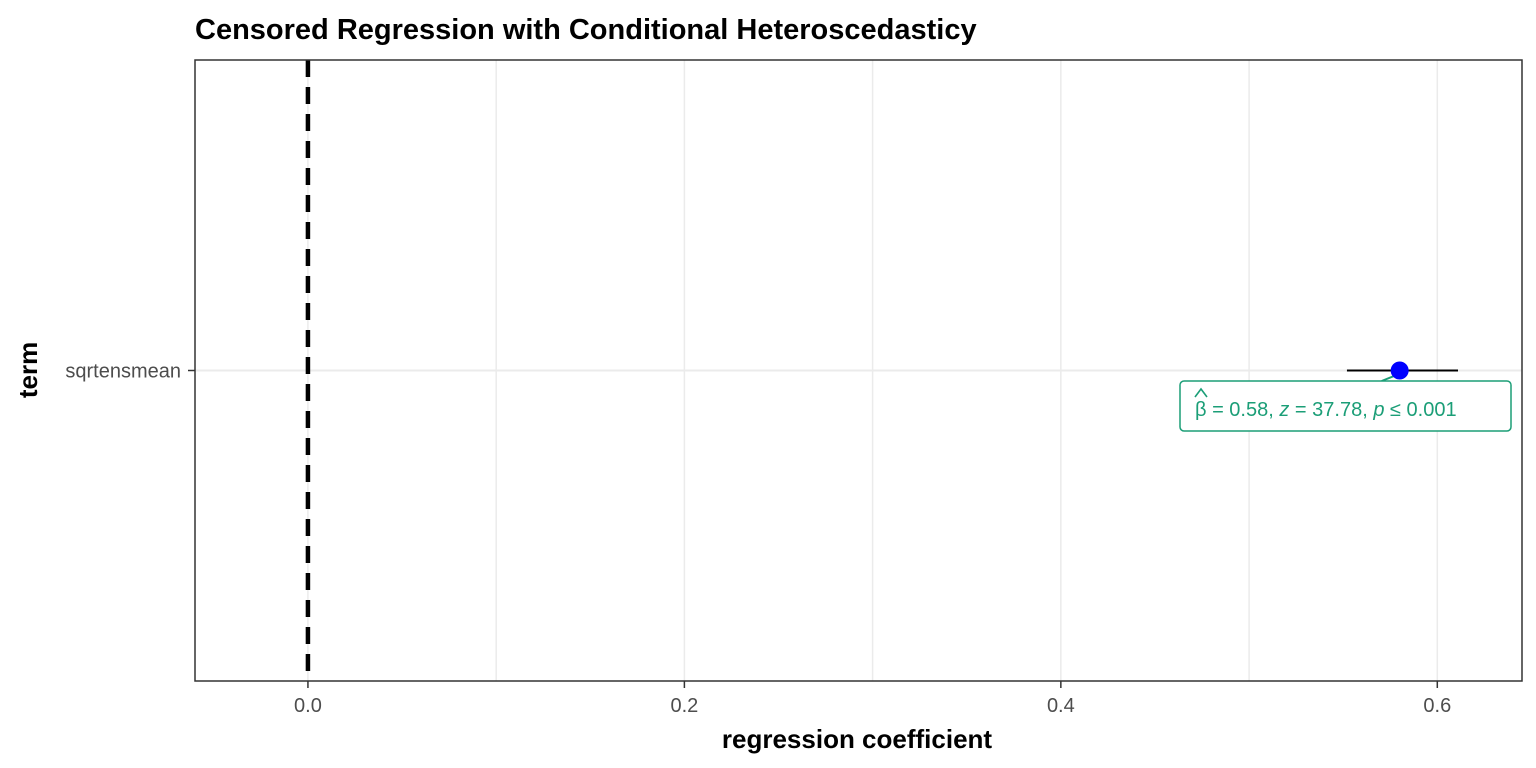 The image size is (1536, 768). What do you see at coordinates (1283, 410) in the screenshot?
I see `label-z-symbol: z` at bounding box center [1283, 410].